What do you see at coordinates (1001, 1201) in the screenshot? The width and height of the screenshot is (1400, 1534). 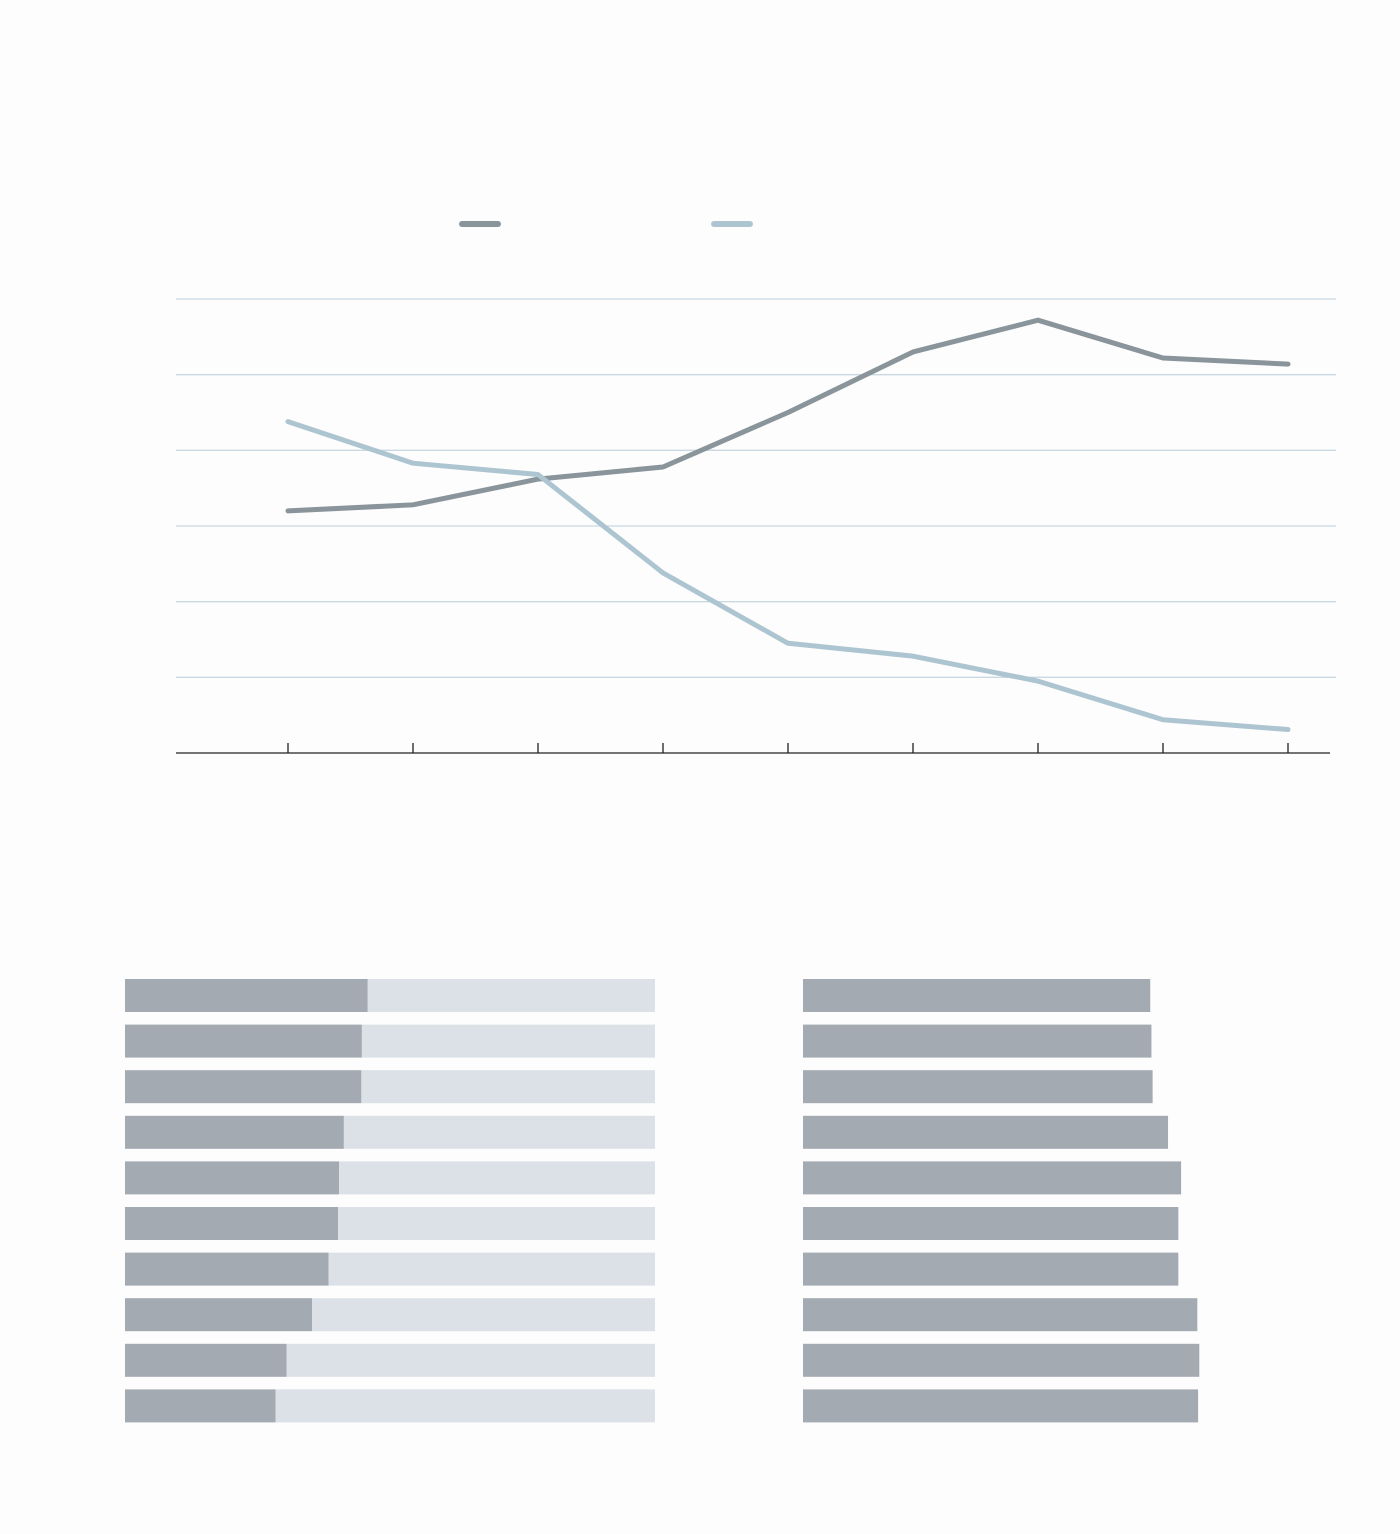 I see `bar-panel-right` at bounding box center [1001, 1201].